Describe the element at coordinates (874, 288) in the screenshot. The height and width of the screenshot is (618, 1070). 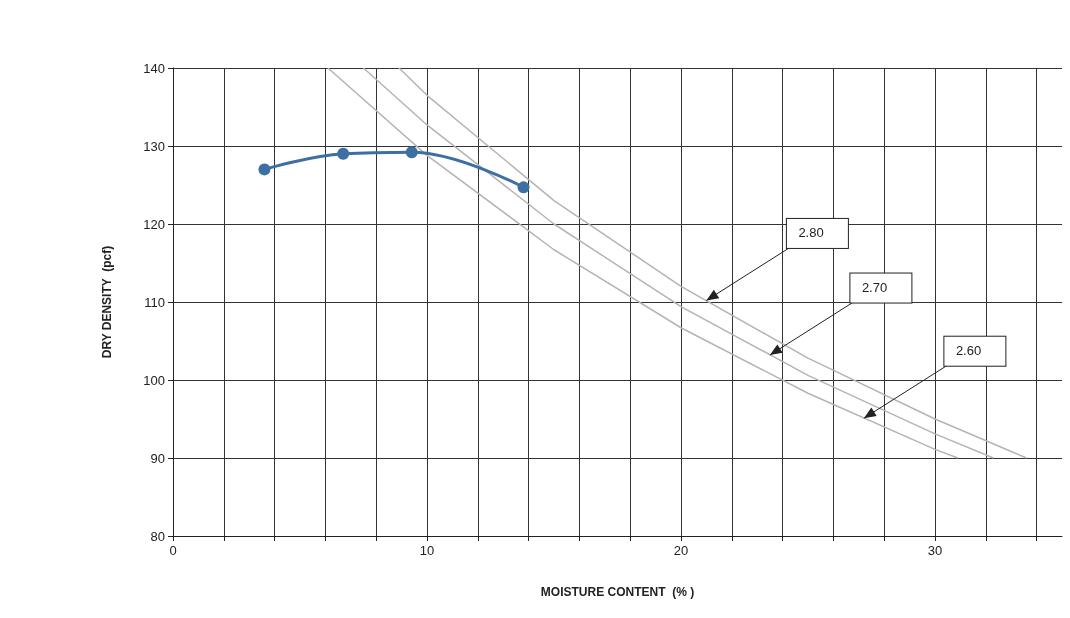
I see `annotation: 2.70` at that location.